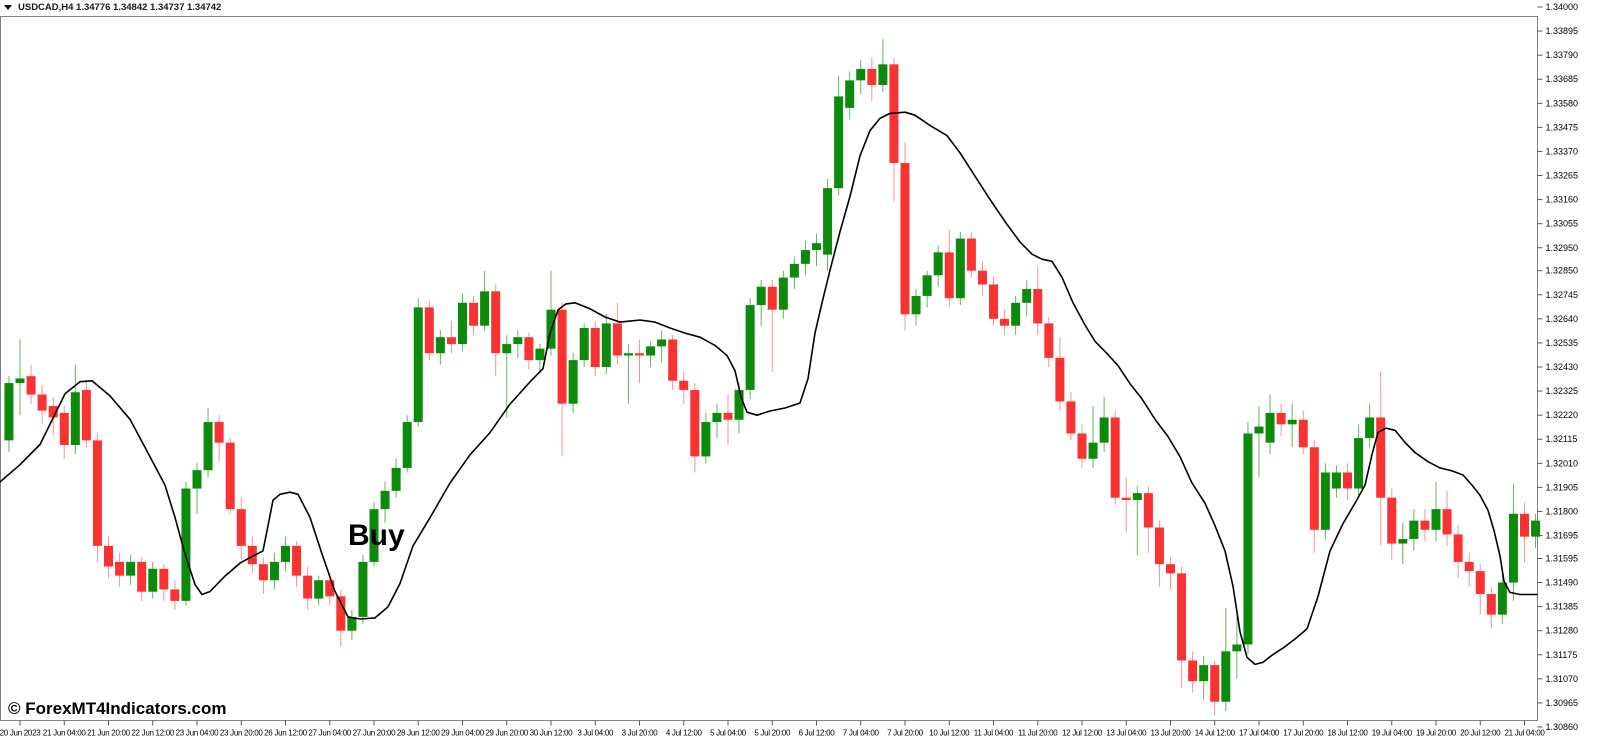  Describe the element at coordinates (861, 733) in the screenshot. I see `time-axis-label: 7 Jul 04:00` at that location.